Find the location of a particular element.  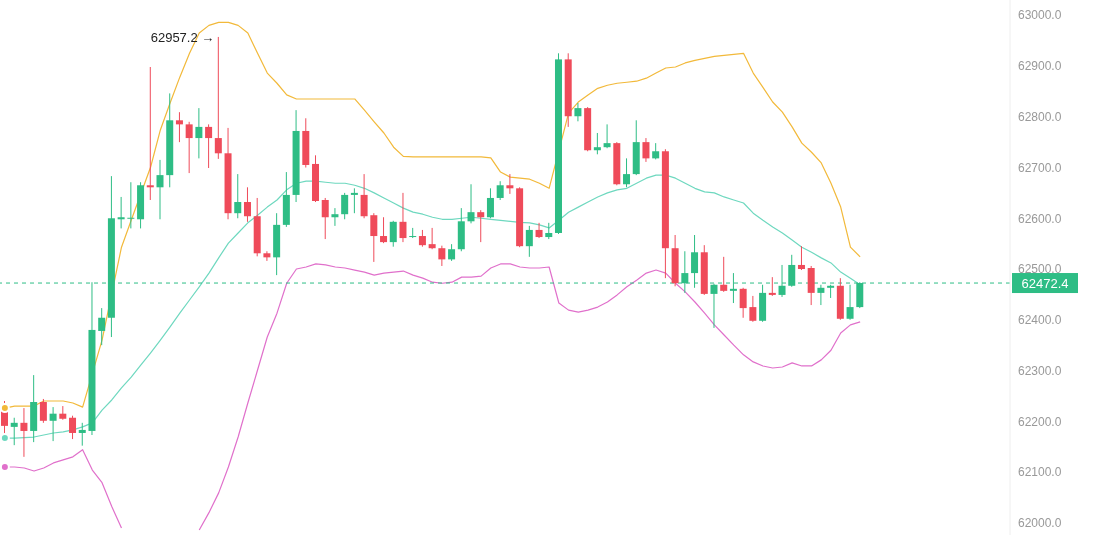

y-tick-label: 62900.0 is located at coordinates (1040, 66).